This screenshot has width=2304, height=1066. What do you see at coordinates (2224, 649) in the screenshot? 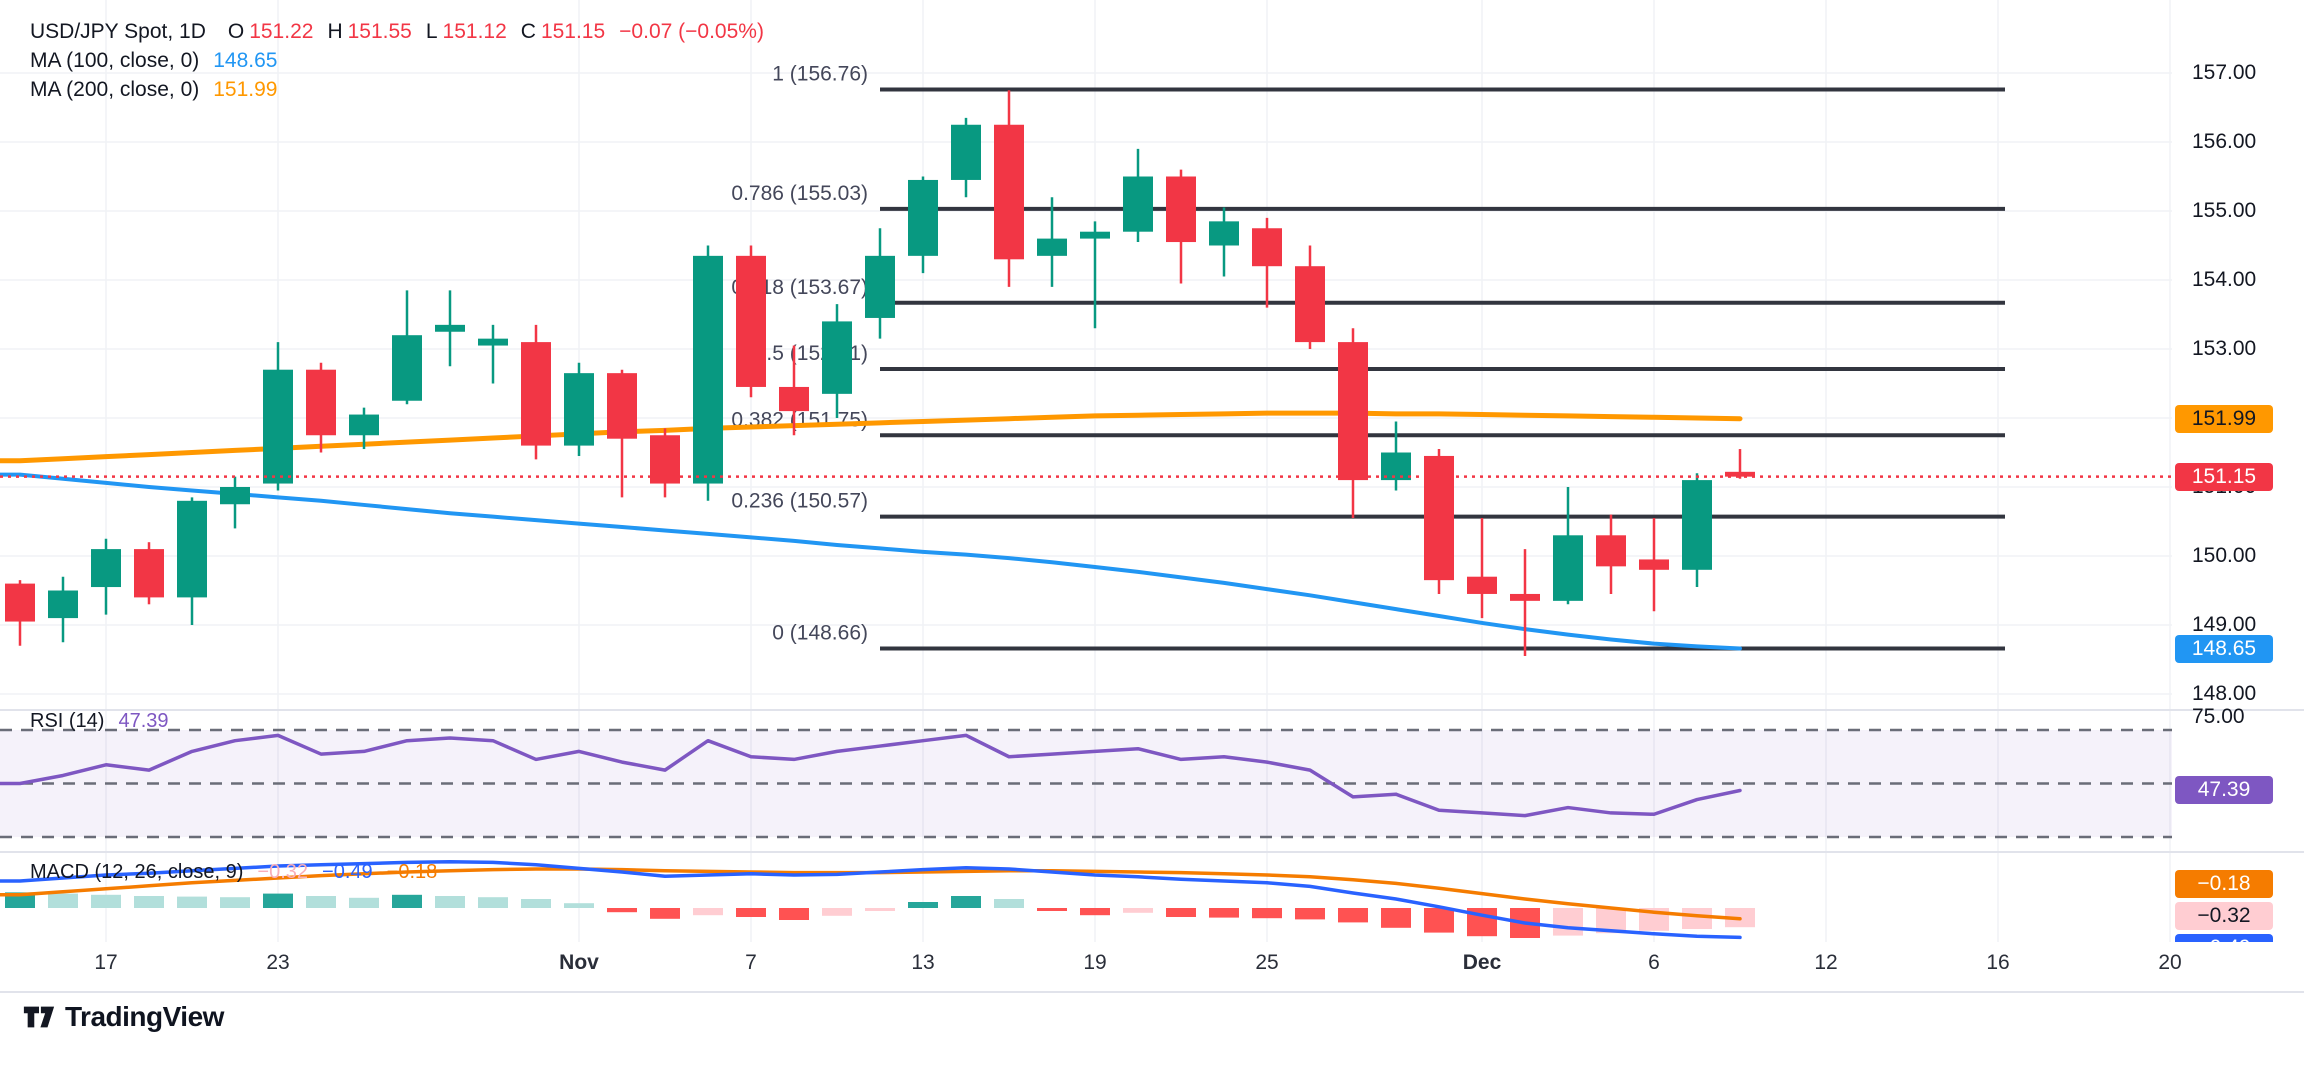
I see `ma100-price-badge: 148.65` at bounding box center [2224, 649].